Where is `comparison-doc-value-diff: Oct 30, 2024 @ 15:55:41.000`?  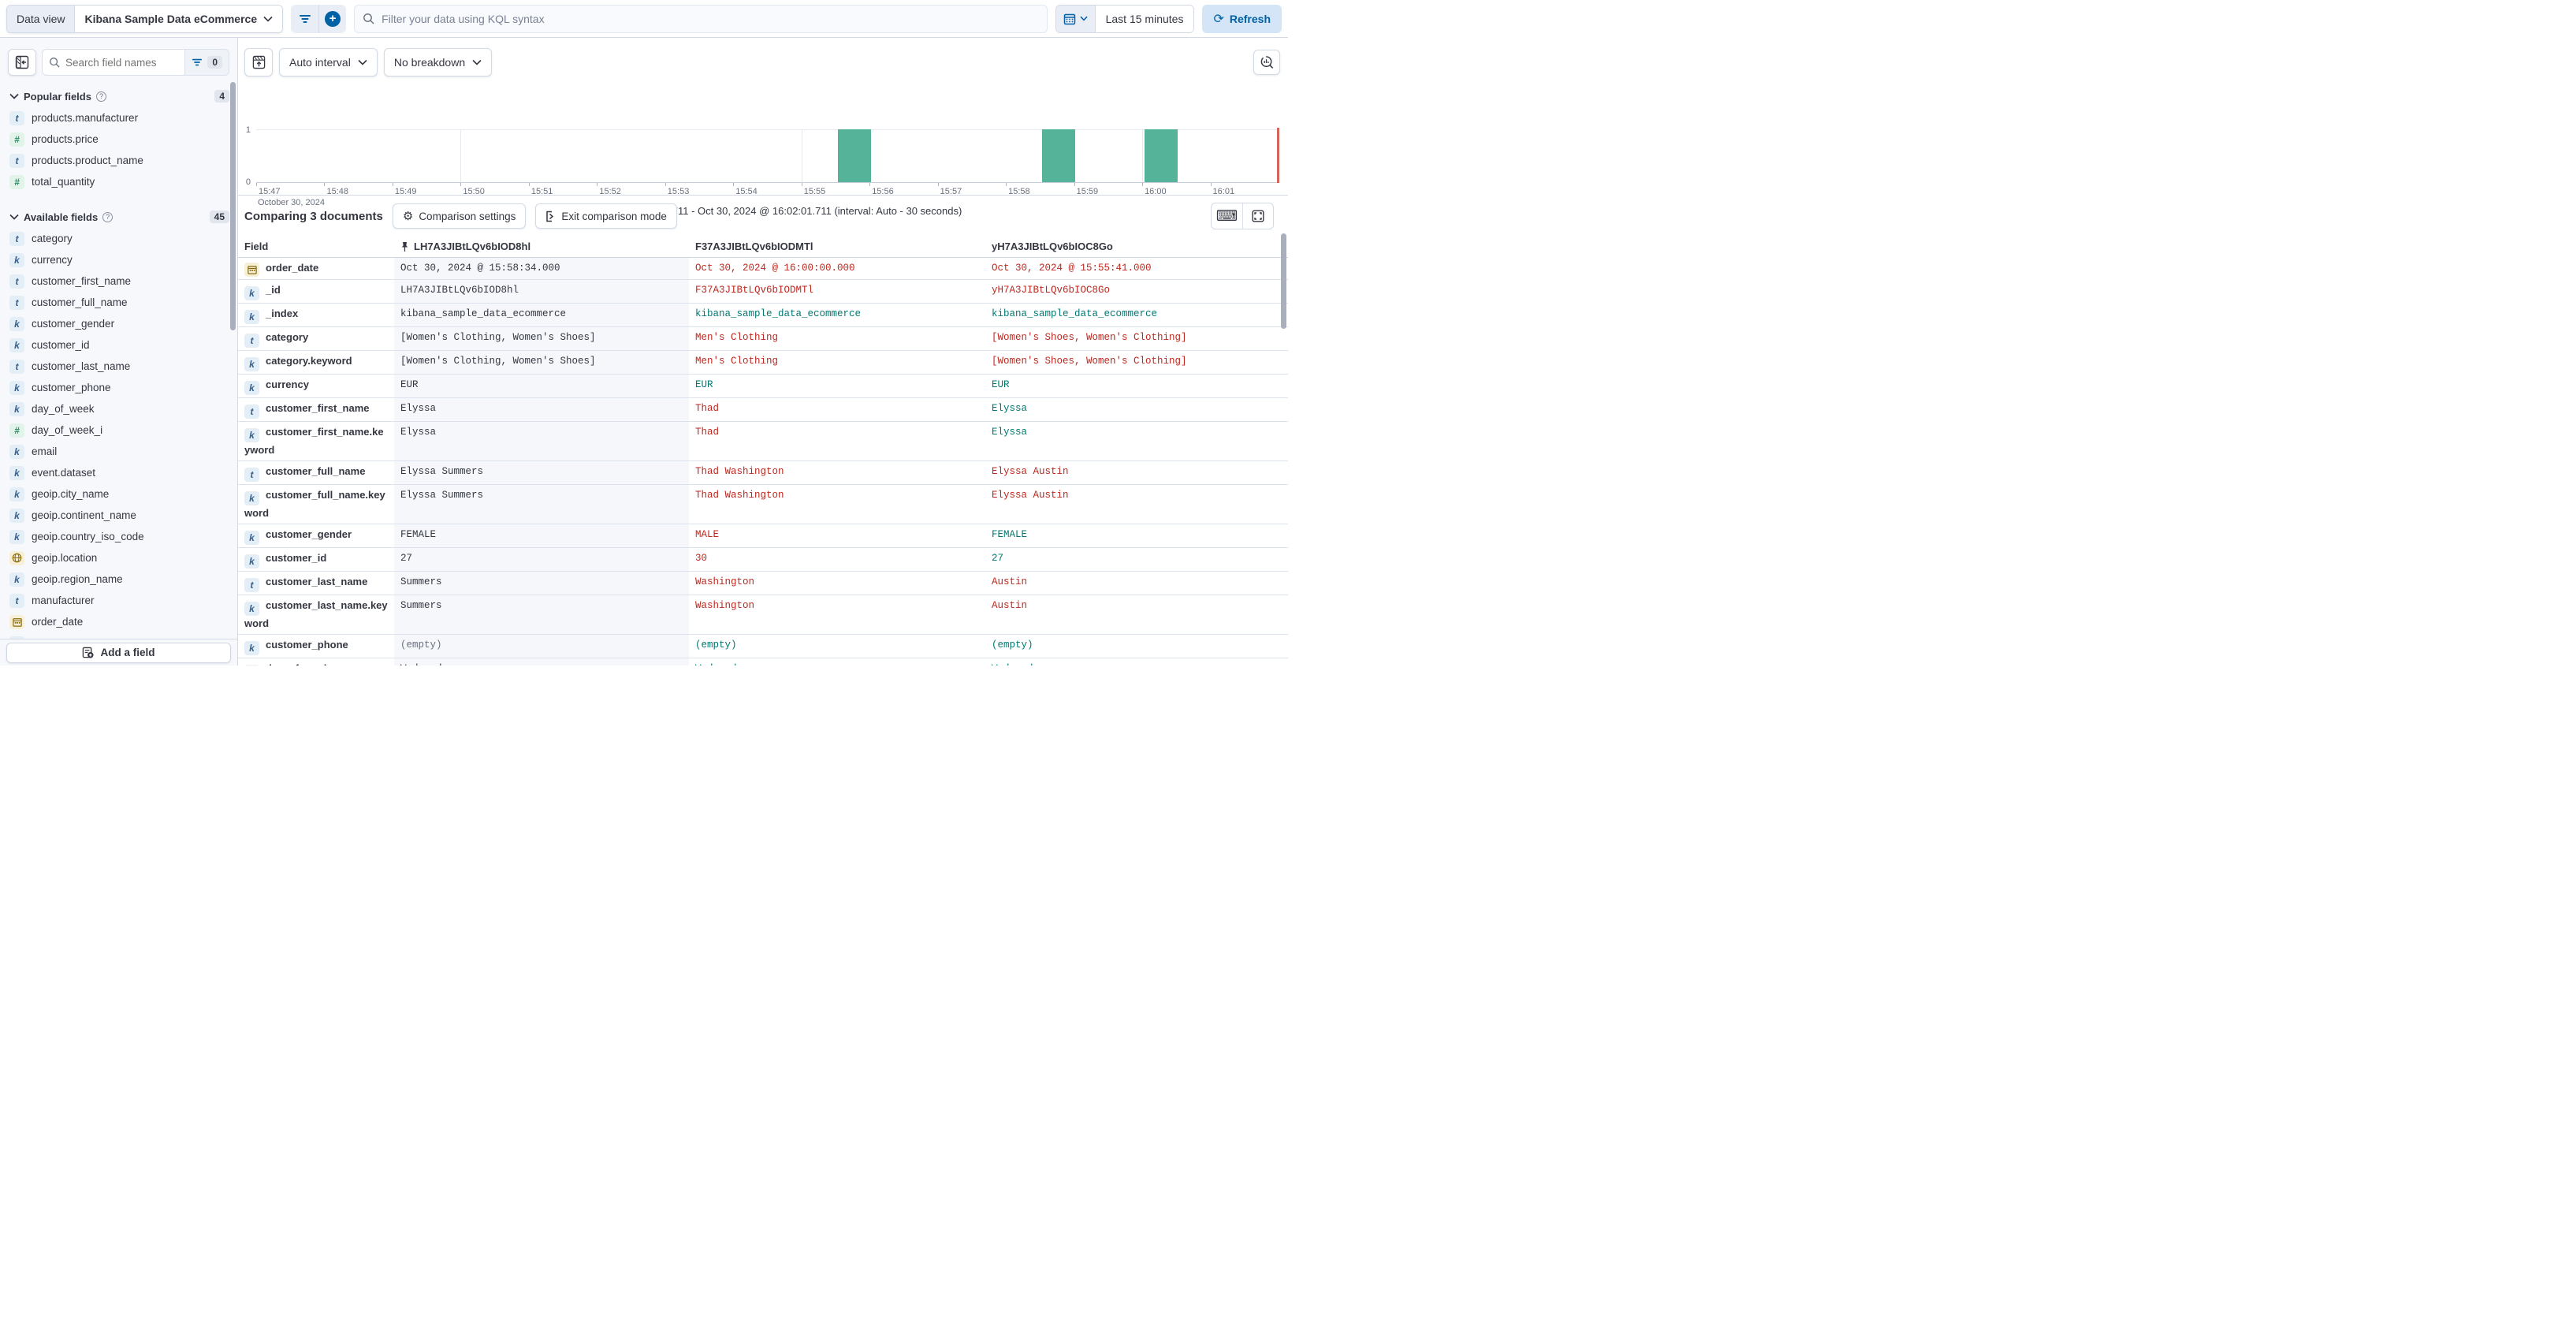 comparison-doc-value-diff: Oct 30, 2024 @ 15:55:41.000 is located at coordinates (1136, 269).